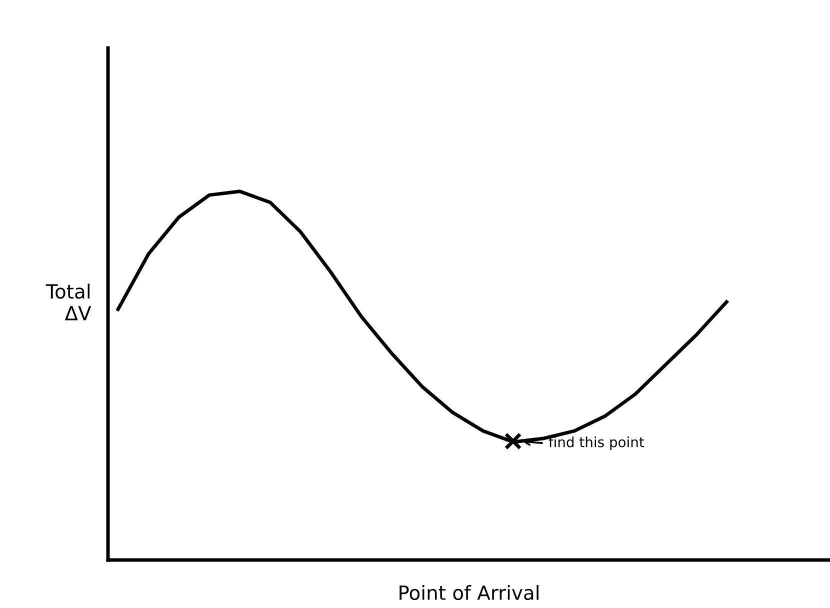 The image size is (830, 608). Describe the element at coordinates (469, 592) in the screenshot. I see `x-axis-title: Point of Arrival` at that location.